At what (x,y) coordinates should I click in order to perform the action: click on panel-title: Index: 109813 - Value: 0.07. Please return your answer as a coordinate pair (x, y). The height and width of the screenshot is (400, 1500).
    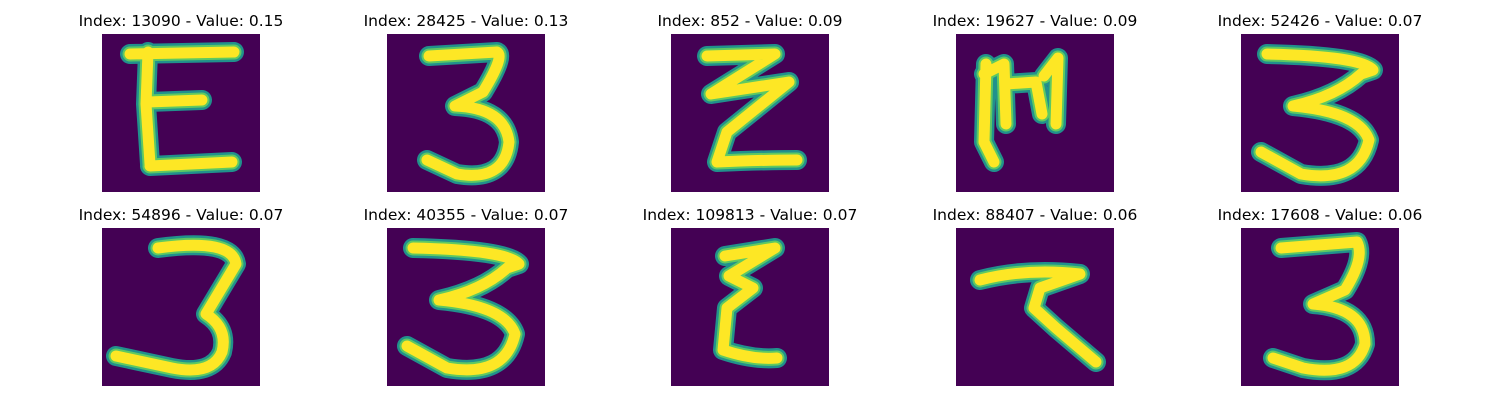
    Looking at the image, I should click on (750, 215).